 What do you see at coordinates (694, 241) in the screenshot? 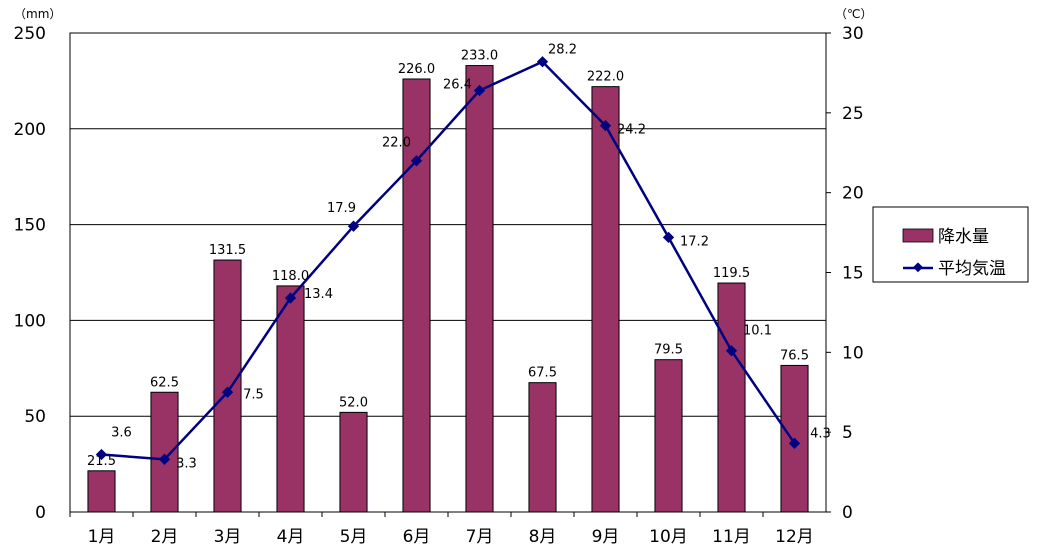
I see `temperature-value-label: 17.2` at bounding box center [694, 241].